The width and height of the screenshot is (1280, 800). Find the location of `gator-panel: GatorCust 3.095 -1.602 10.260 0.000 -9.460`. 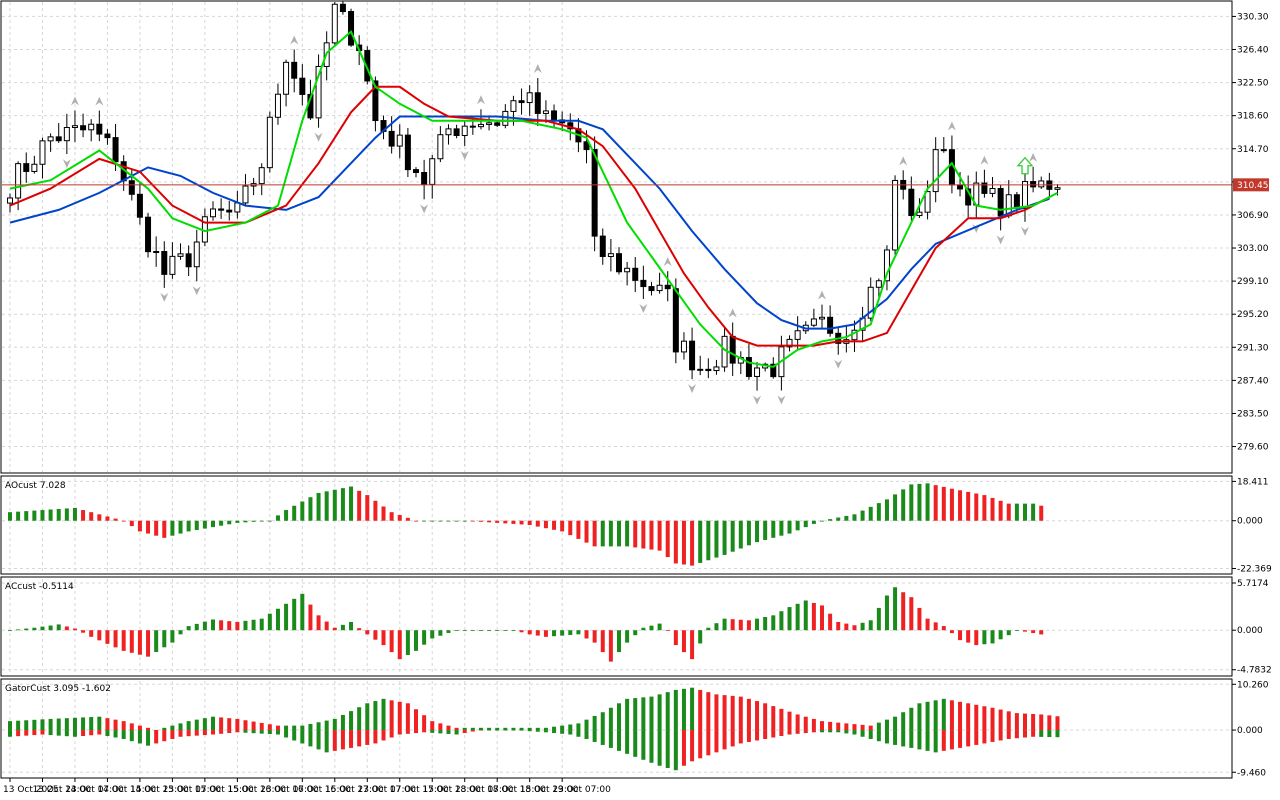

gator-panel: GatorCust 3.095 -1.602 10.260 0.000 -9.460 is located at coordinates (634, 728).